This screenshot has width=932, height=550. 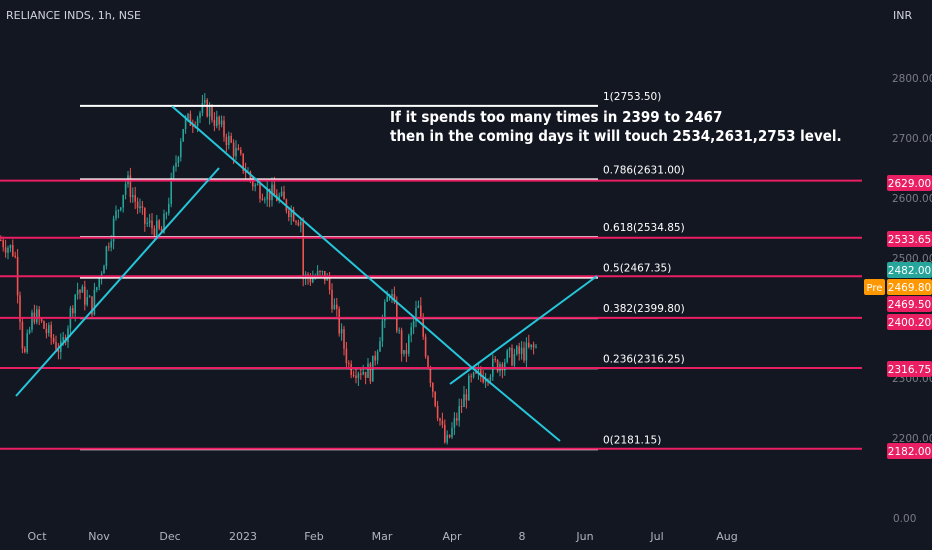 I want to click on y-tick-label: 0.00, so click(x=904, y=519).